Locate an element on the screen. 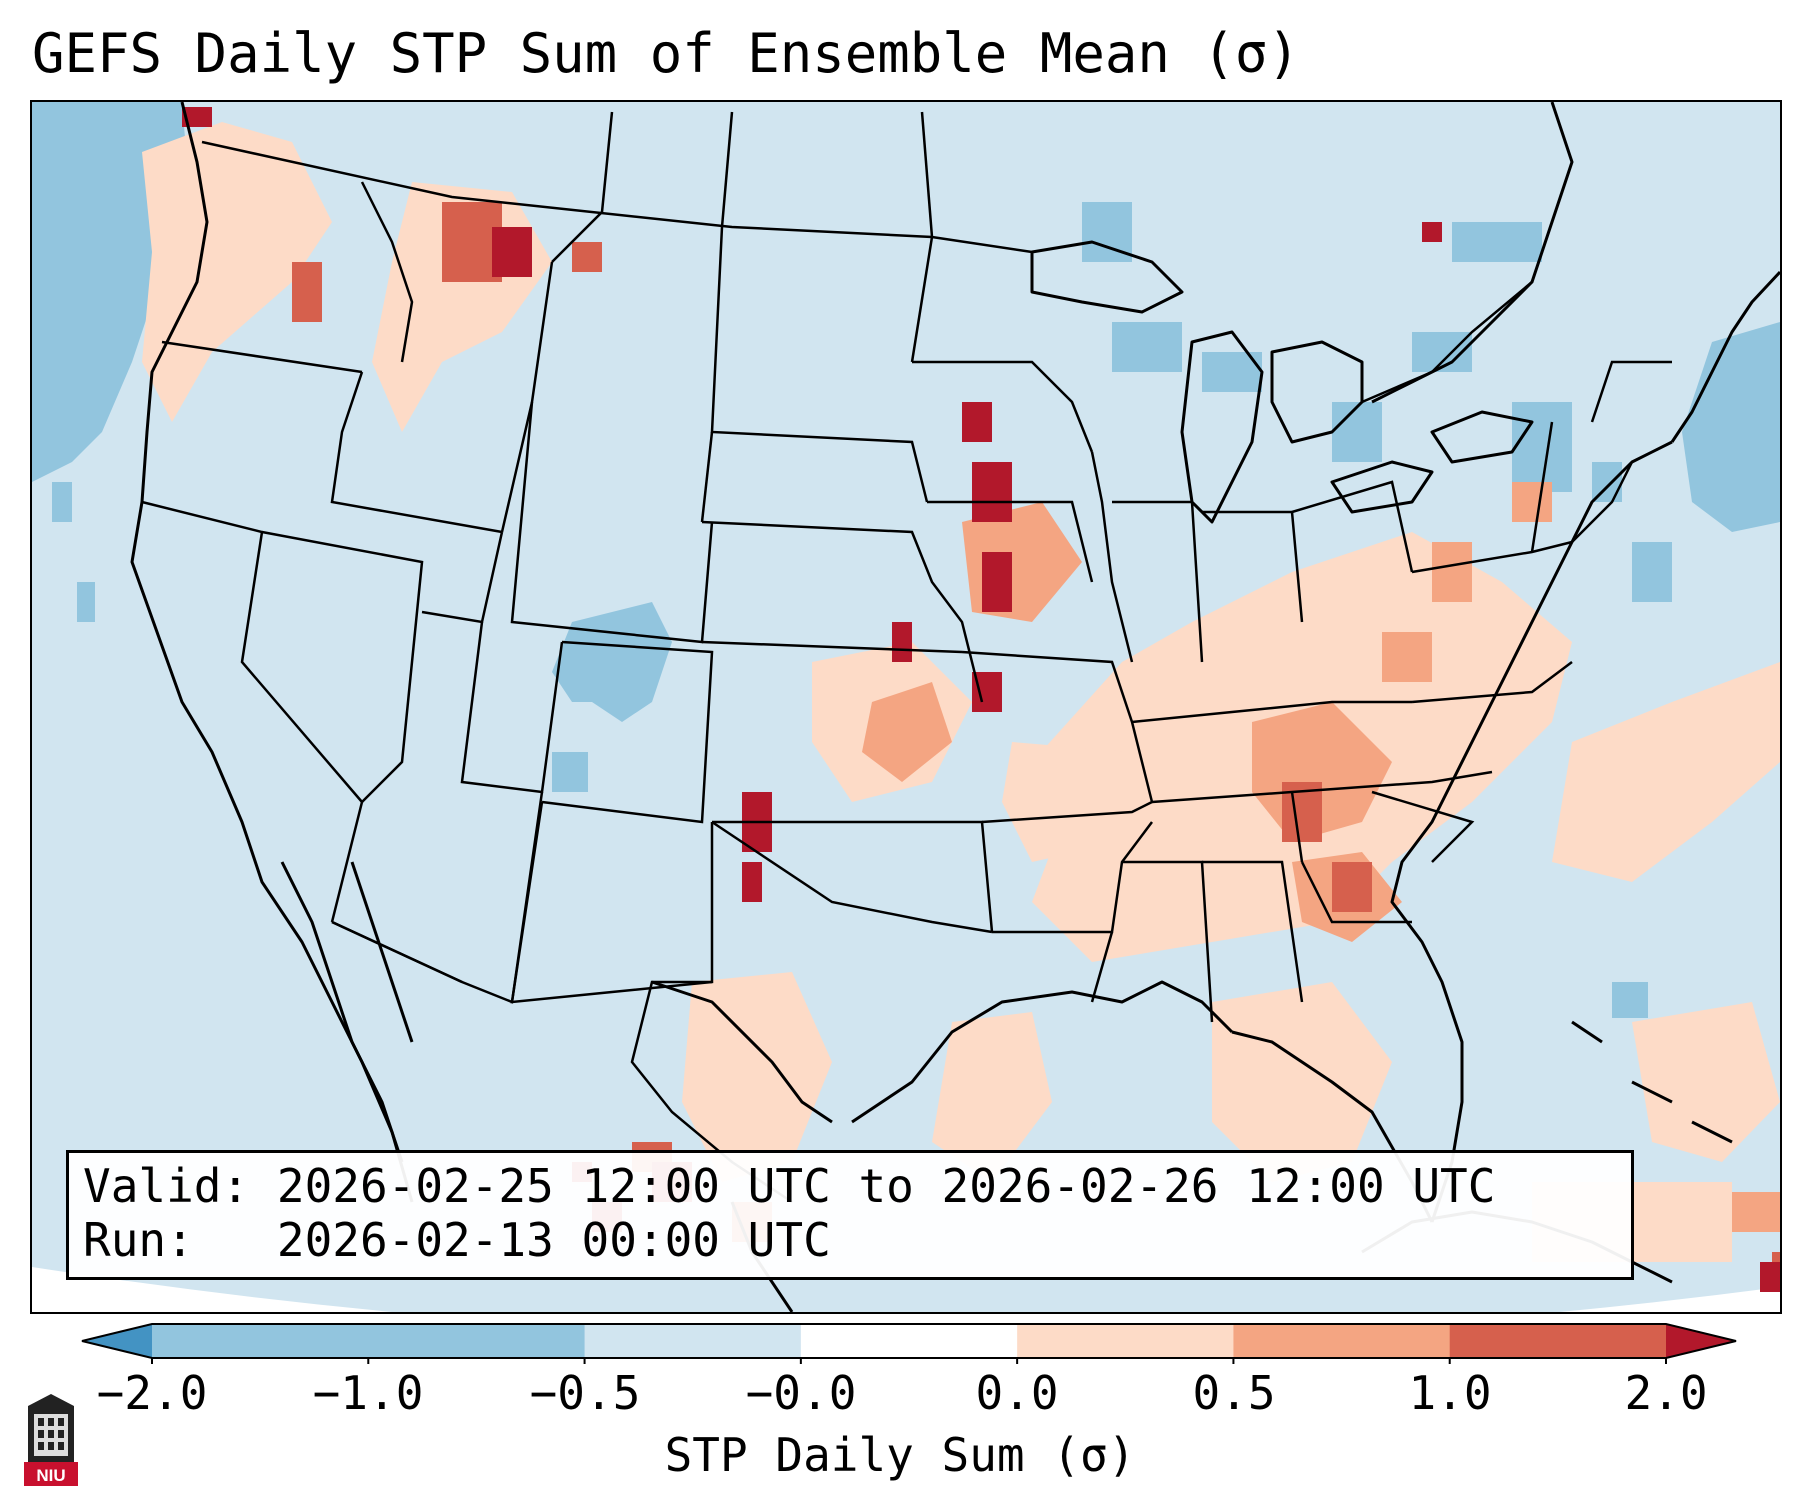 Image resolution: width=1803 pixels, height=1506 pixels. logo-text: NIU is located at coordinates (50, 1475).